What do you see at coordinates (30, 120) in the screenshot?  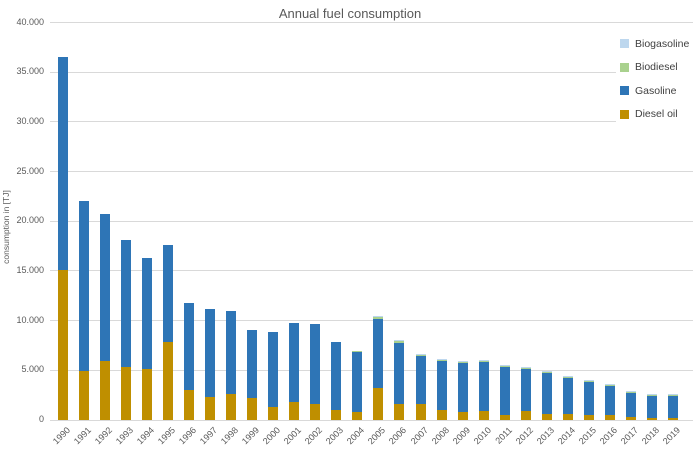 I see `y-tick-label: 30.000` at bounding box center [30, 120].